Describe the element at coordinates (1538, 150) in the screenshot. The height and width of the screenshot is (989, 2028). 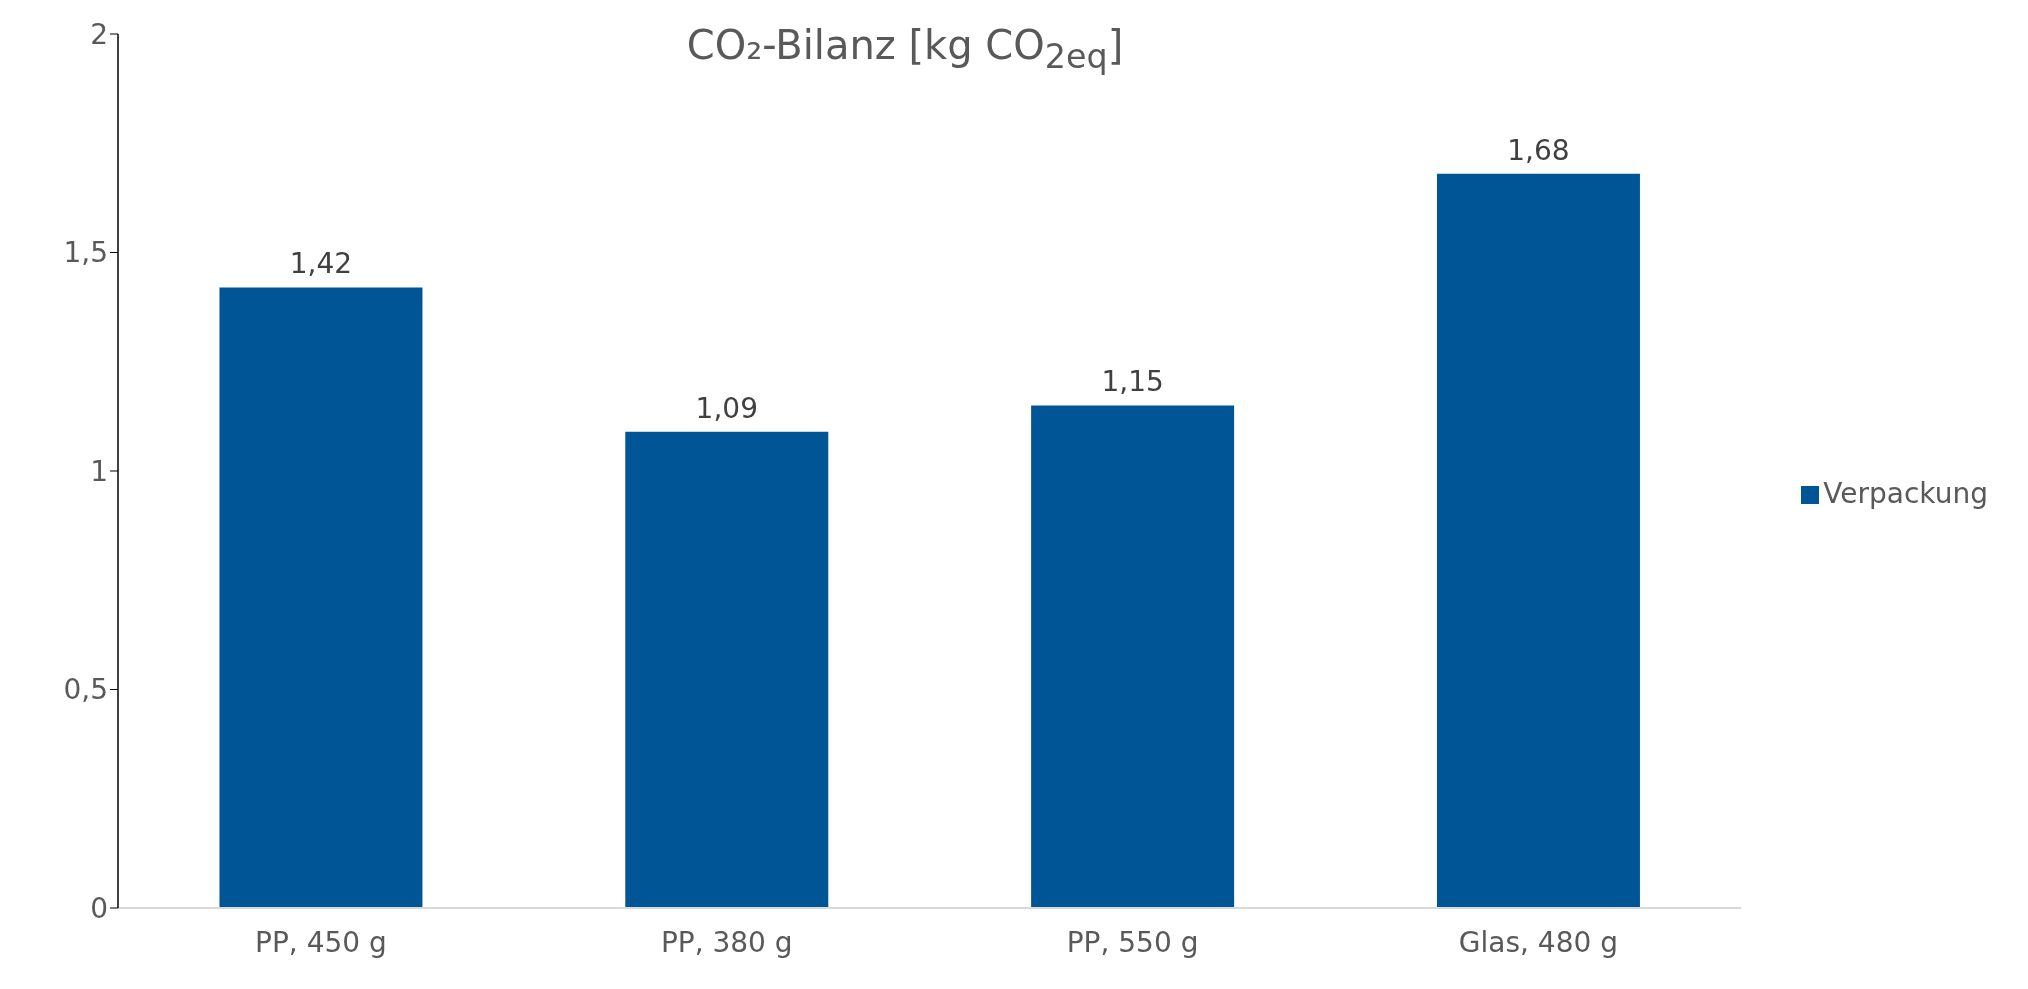
I see `data-label: 1,68` at that location.